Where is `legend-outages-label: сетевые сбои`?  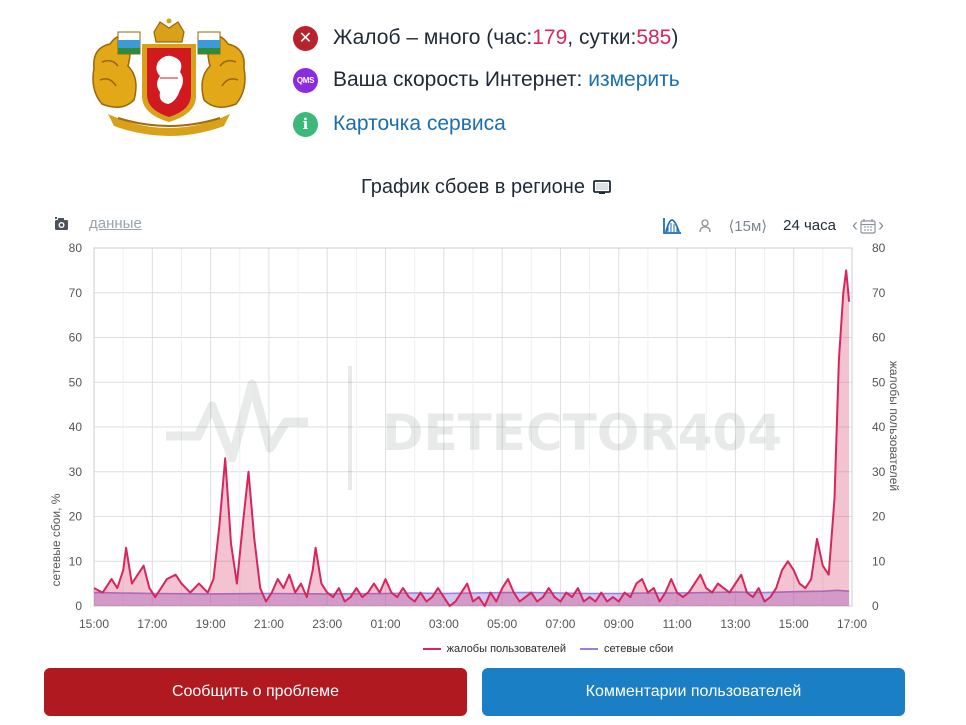 legend-outages-label: сетевые сбои is located at coordinates (639, 649).